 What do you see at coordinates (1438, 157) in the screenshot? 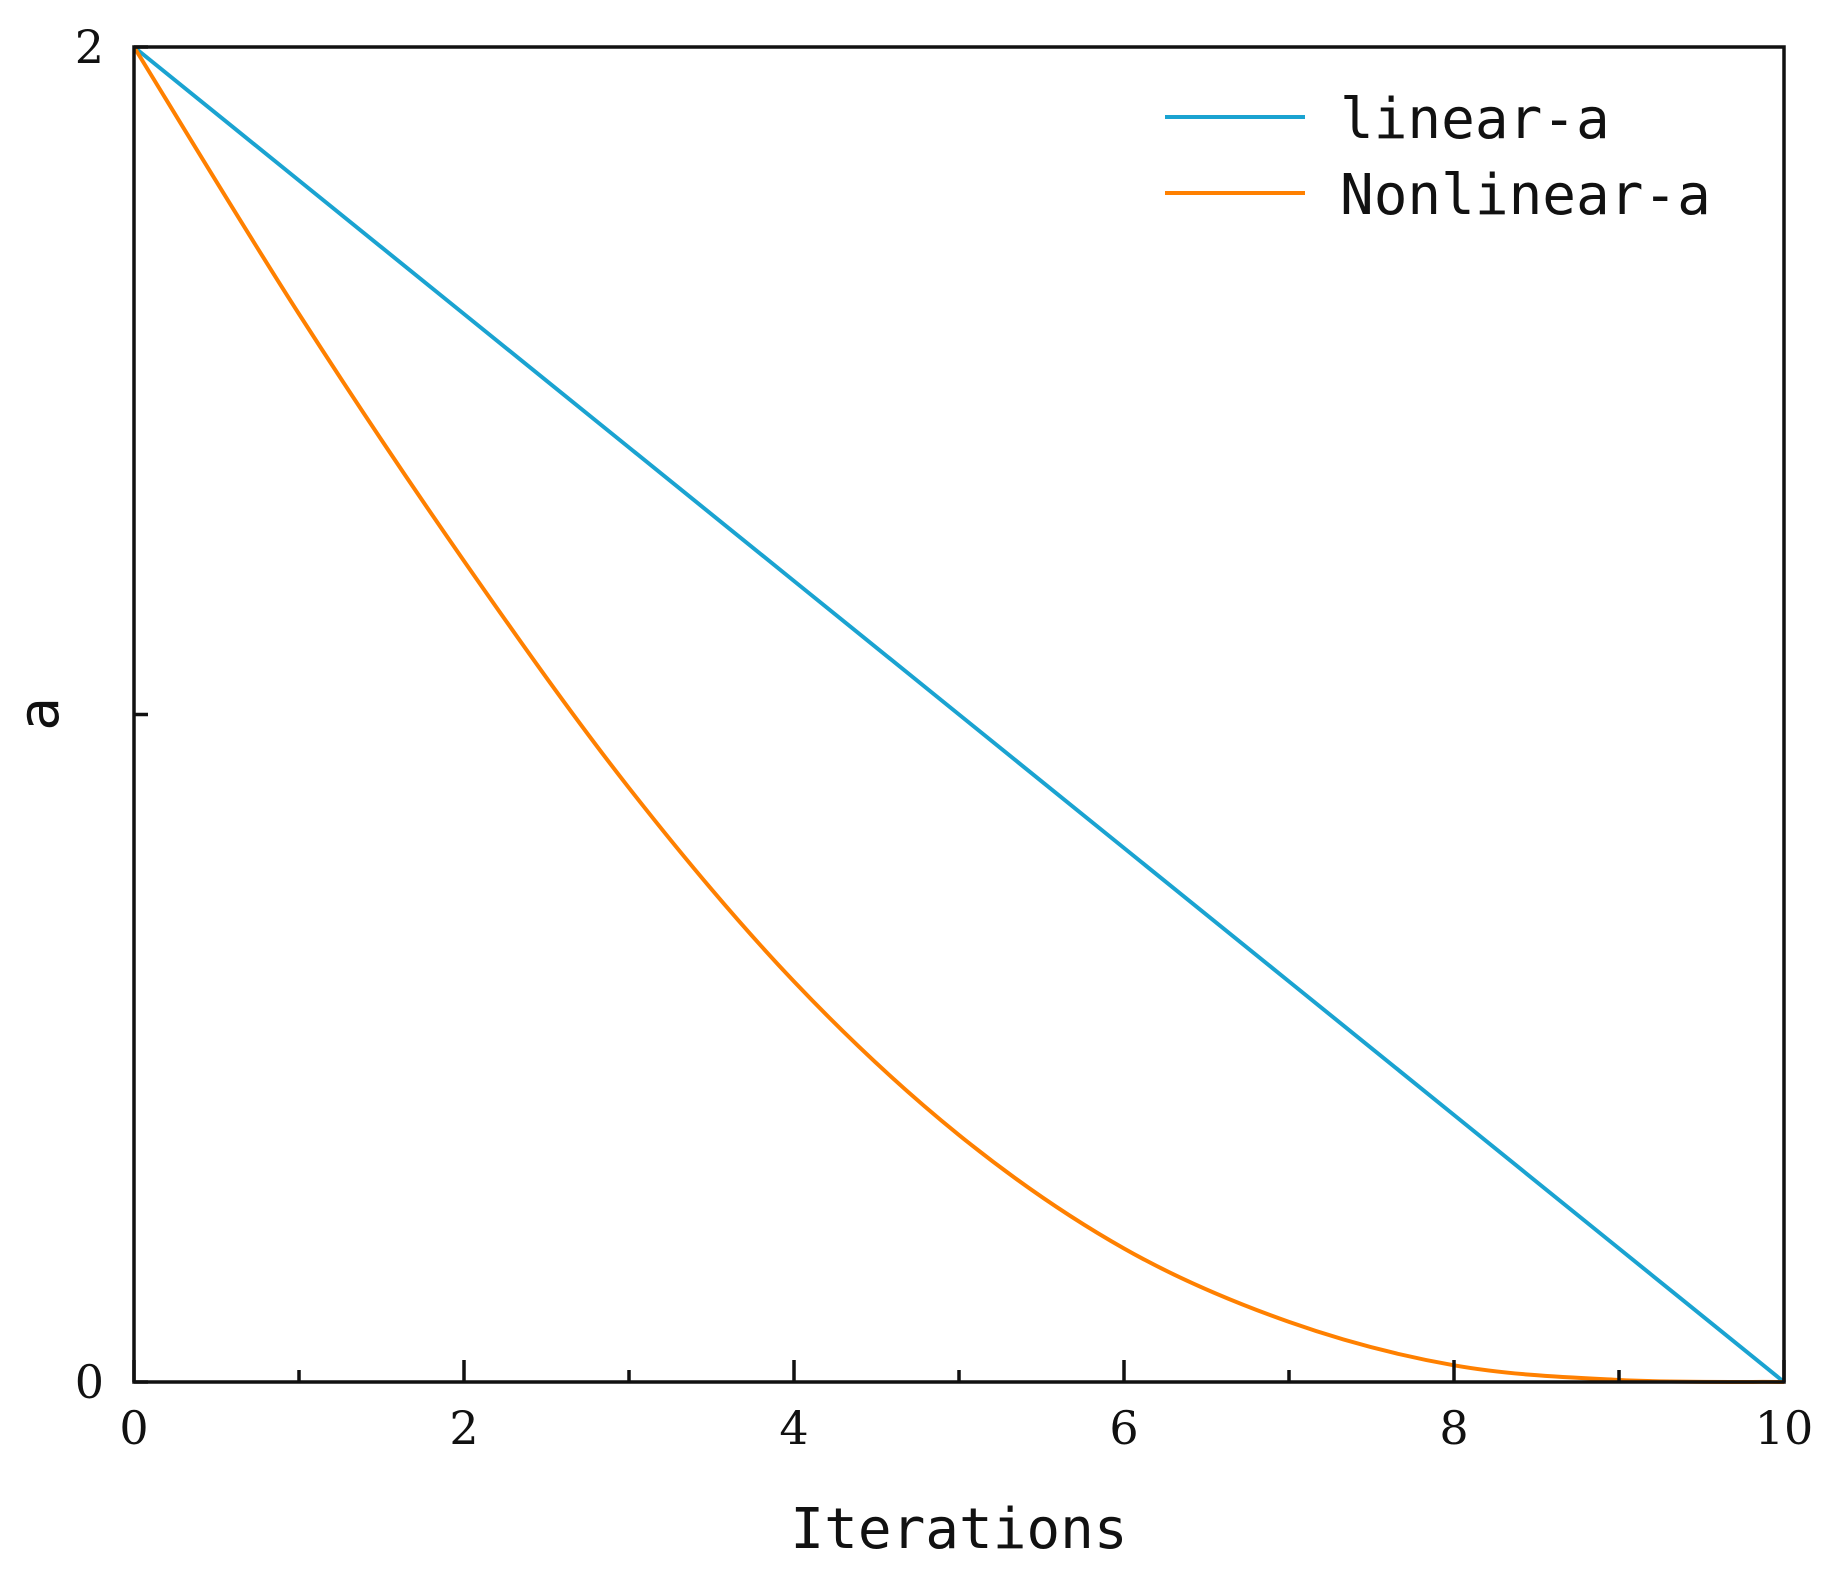
I see `legend: linear-a Nonlinear-a` at bounding box center [1438, 157].